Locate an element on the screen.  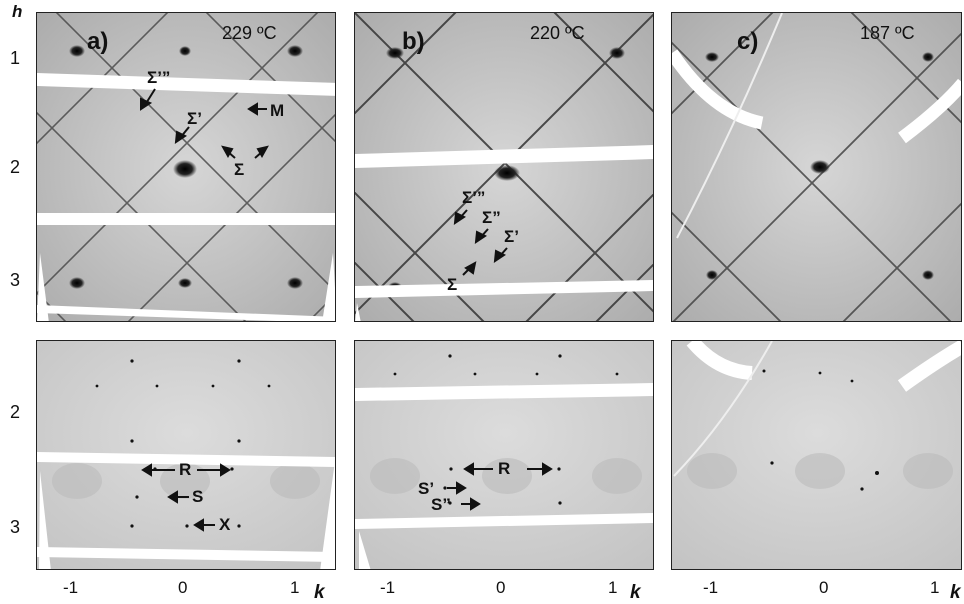
panel-a-bottom-diffraction-image: R S X is located at coordinates (186, 455).